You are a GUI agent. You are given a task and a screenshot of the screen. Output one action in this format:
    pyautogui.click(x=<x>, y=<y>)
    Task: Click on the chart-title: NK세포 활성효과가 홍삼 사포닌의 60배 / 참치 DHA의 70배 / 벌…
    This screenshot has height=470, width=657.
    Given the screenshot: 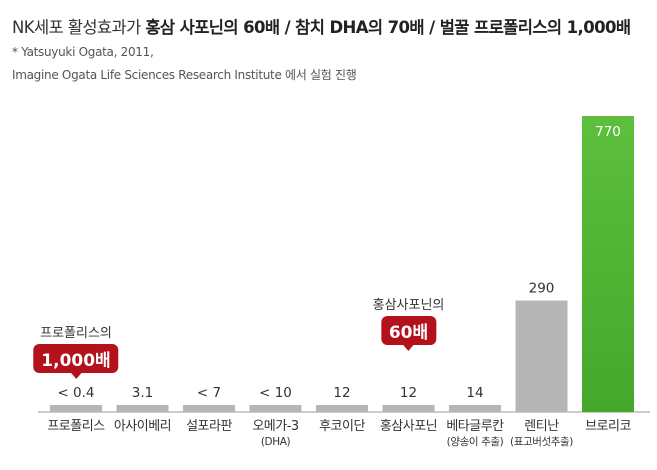 What is the action you would take?
    pyautogui.click(x=321, y=26)
    